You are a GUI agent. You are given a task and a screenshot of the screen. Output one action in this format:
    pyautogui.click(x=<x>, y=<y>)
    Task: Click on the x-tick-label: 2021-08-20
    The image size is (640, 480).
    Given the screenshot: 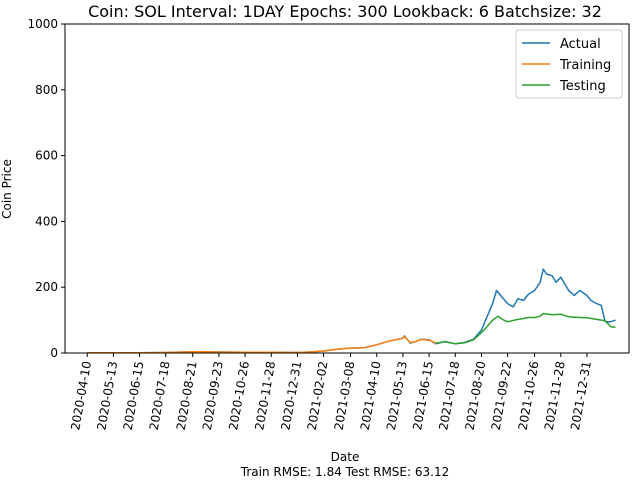 What is the action you would take?
    pyautogui.click(x=476, y=395)
    